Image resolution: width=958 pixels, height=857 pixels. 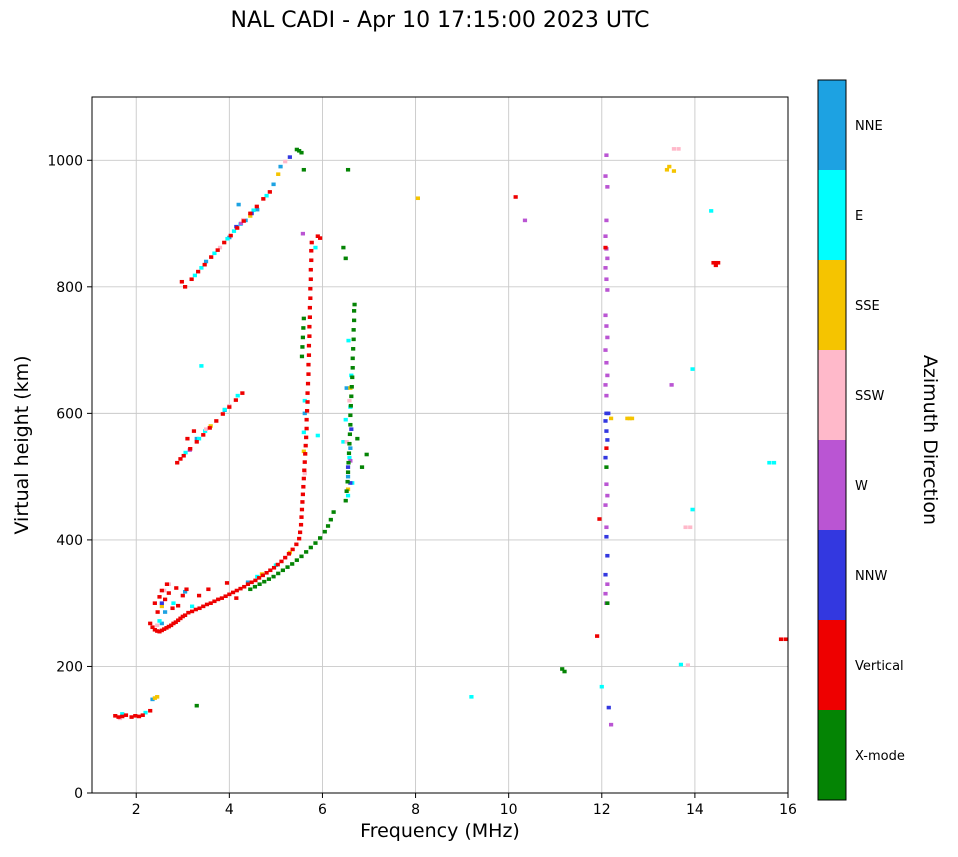 What do you see at coordinates (322, 810) in the screenshot?
I see `x-tick-label: 6` at bounding box center [322, 810].